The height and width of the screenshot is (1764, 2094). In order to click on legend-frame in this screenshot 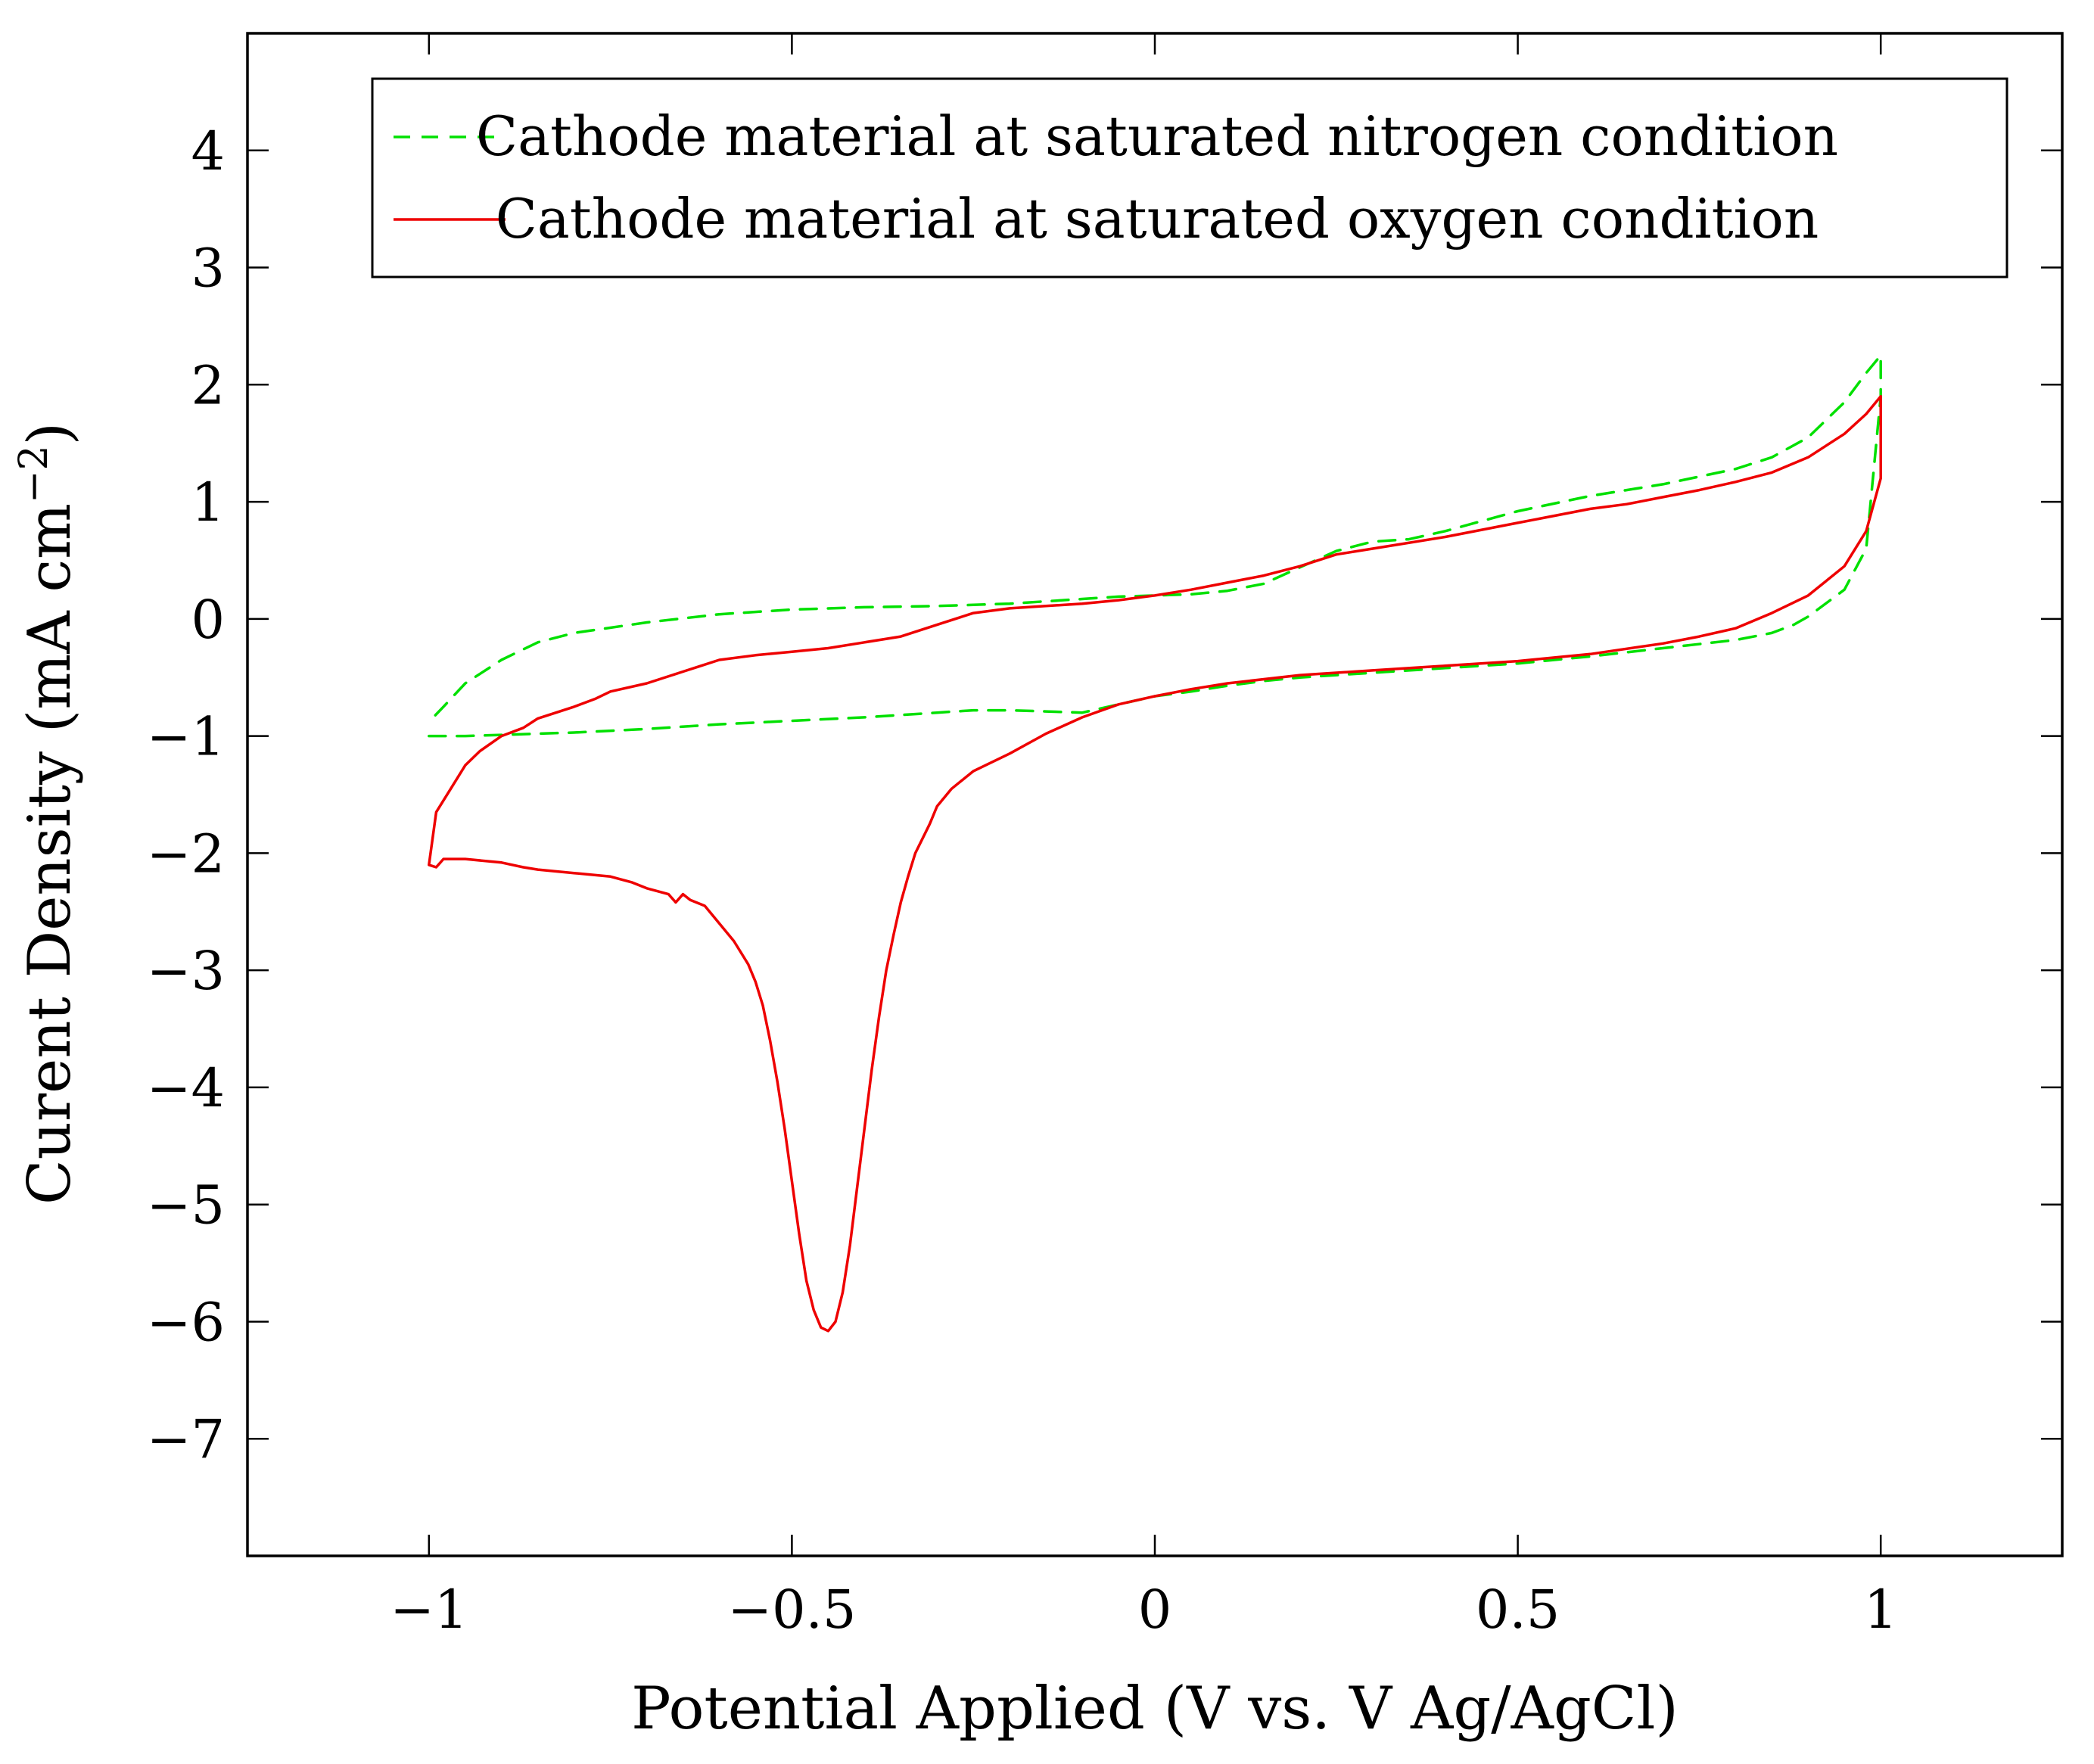, I will do `click(1189, 177)`.